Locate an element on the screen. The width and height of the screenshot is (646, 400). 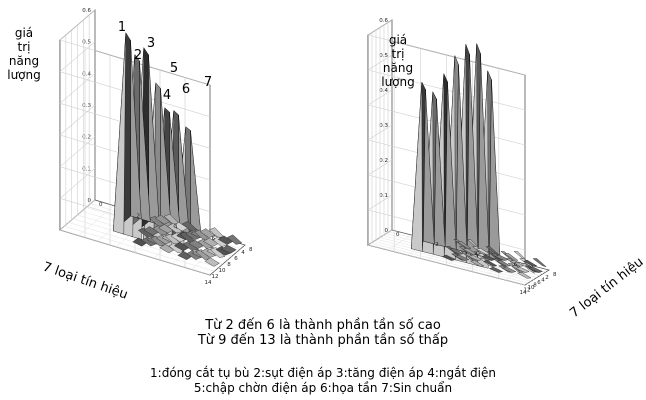
peak-label-4: 4 is located at coordinates (167, 95).